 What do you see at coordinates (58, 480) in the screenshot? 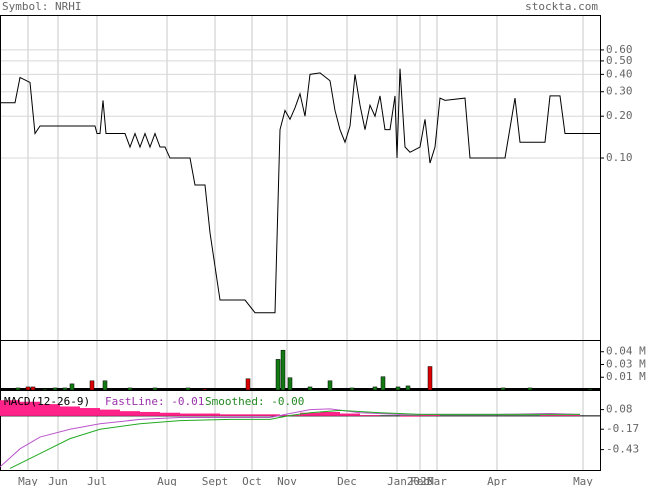
I see `x-tick-label: Jun` at bounding box center [58, 480].